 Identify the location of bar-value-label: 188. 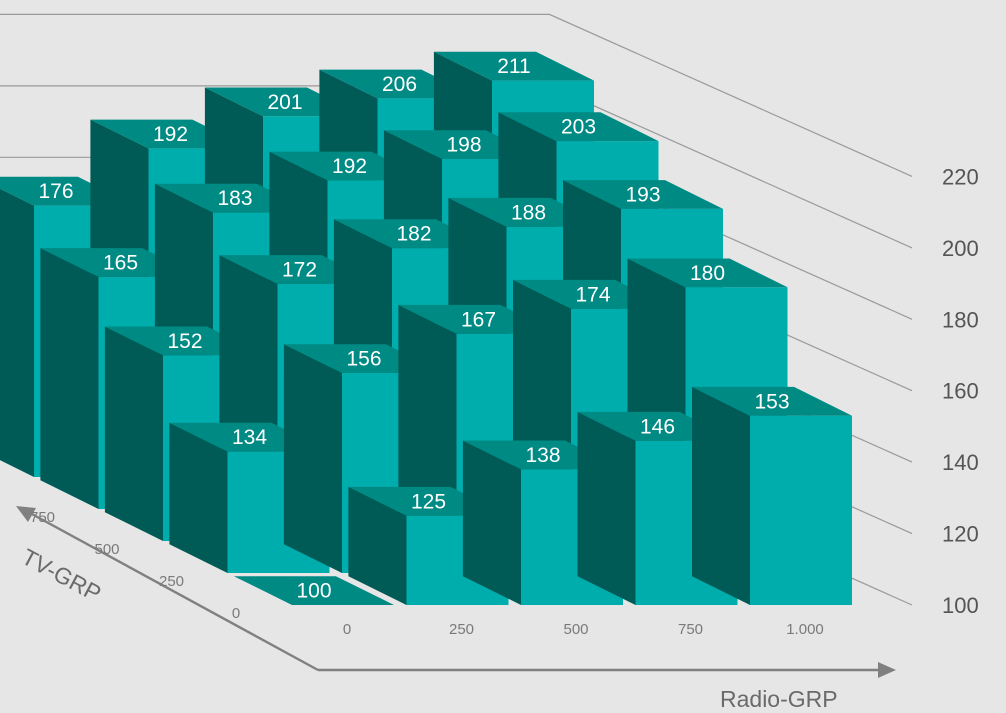
(528, 212).